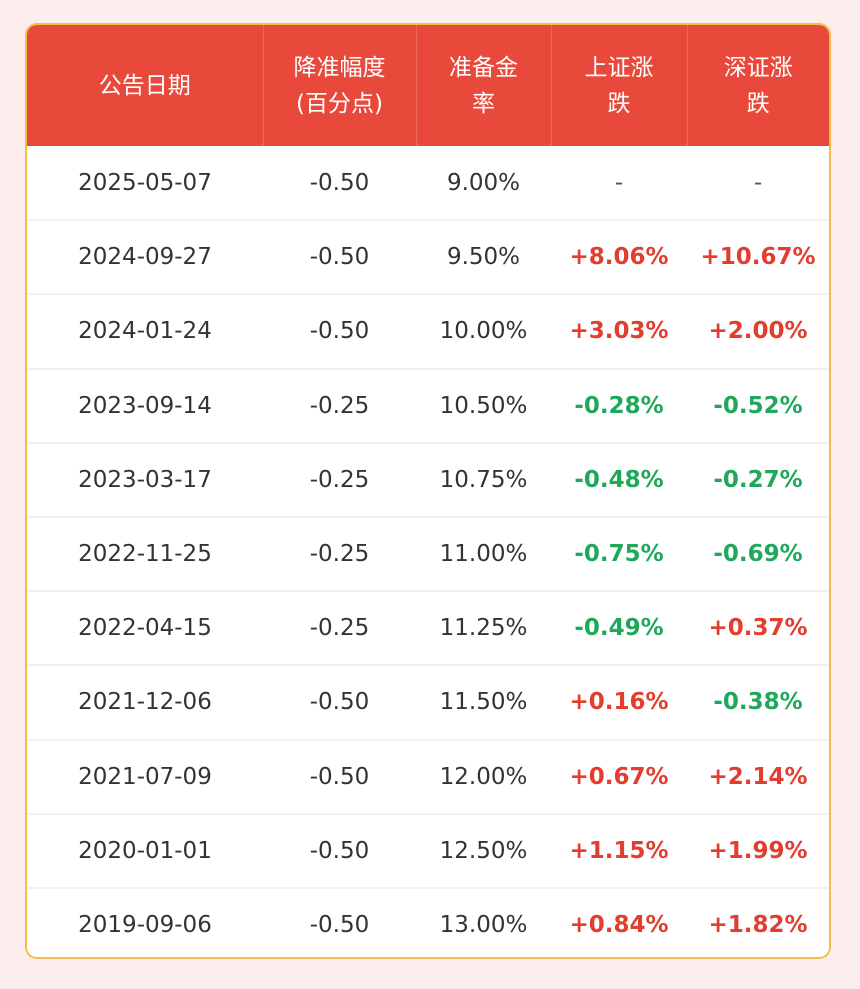 This screenshot has height=989, width=860. What do you see at coordinates (619, 331) in the screenshot?
I see `cell-shanghai-change: +3.03%` at bounding box center [619, 331].